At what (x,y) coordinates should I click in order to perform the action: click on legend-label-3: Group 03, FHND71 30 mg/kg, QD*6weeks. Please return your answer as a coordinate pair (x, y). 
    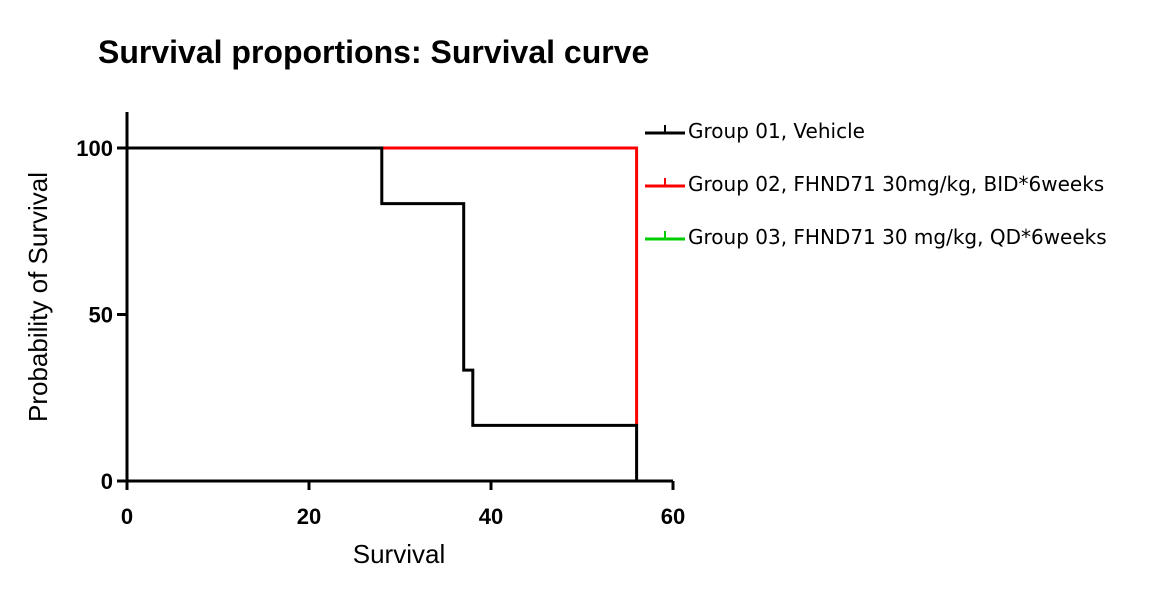
    Looking at the image, I should click on (897, 237).